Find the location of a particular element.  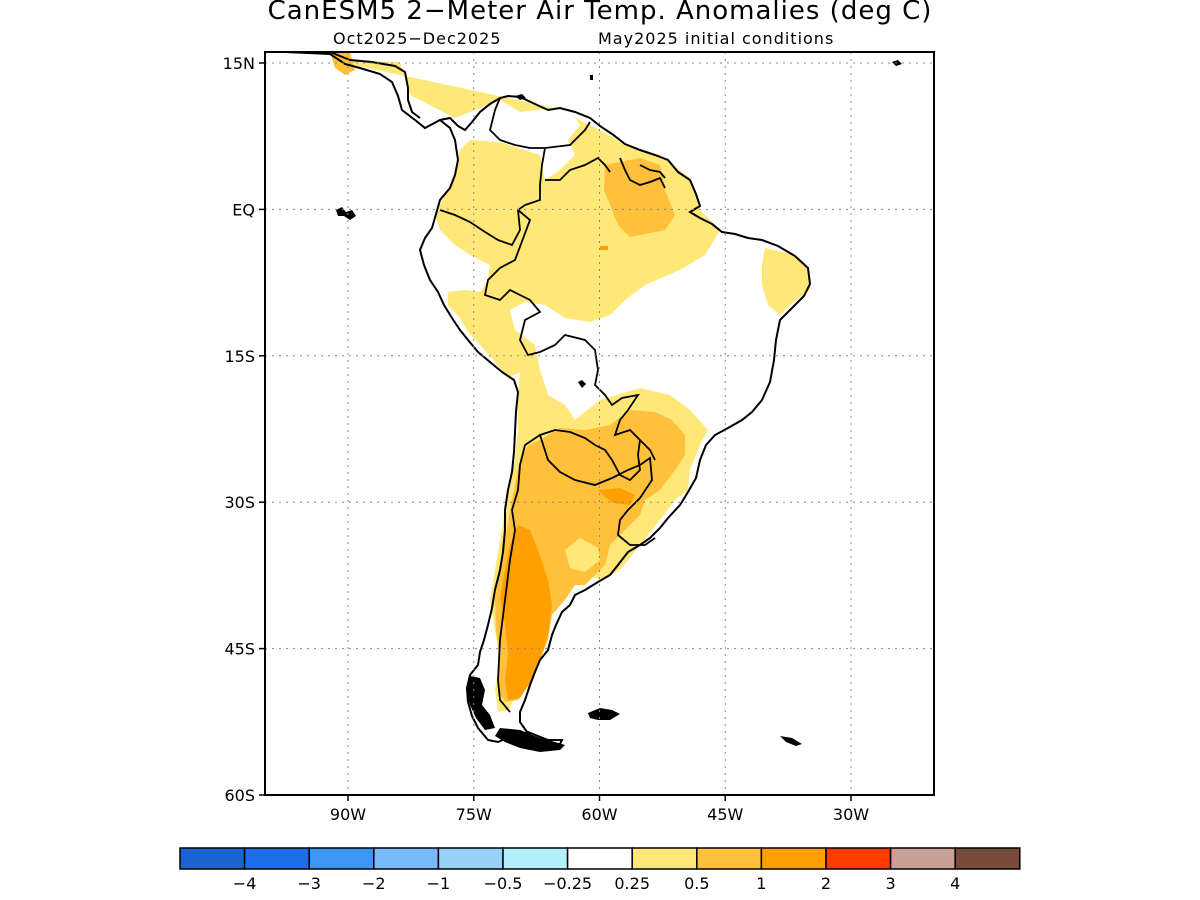

colorbar-label: −1 is located at coordinates (439, 883).